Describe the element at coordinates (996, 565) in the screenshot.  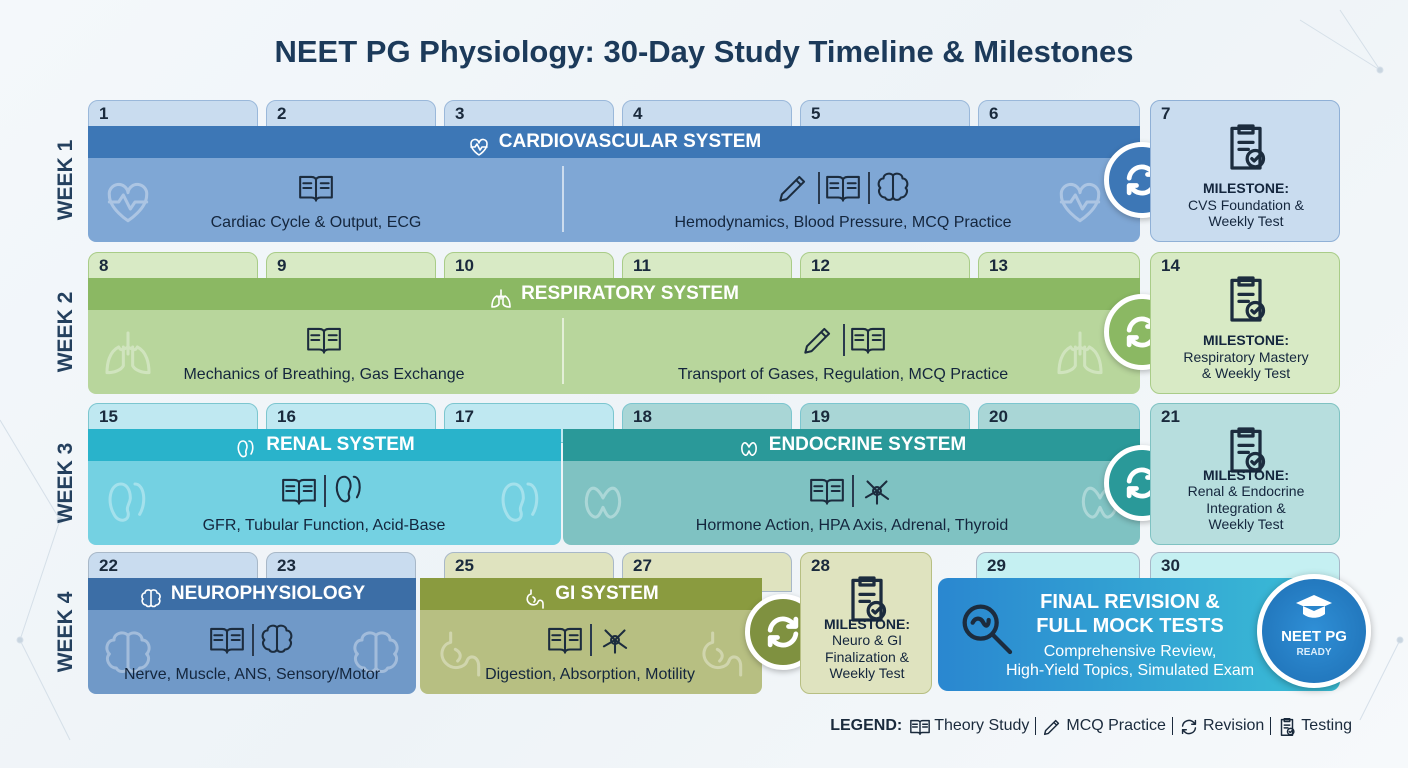
I see `day-number: 29` at that location.